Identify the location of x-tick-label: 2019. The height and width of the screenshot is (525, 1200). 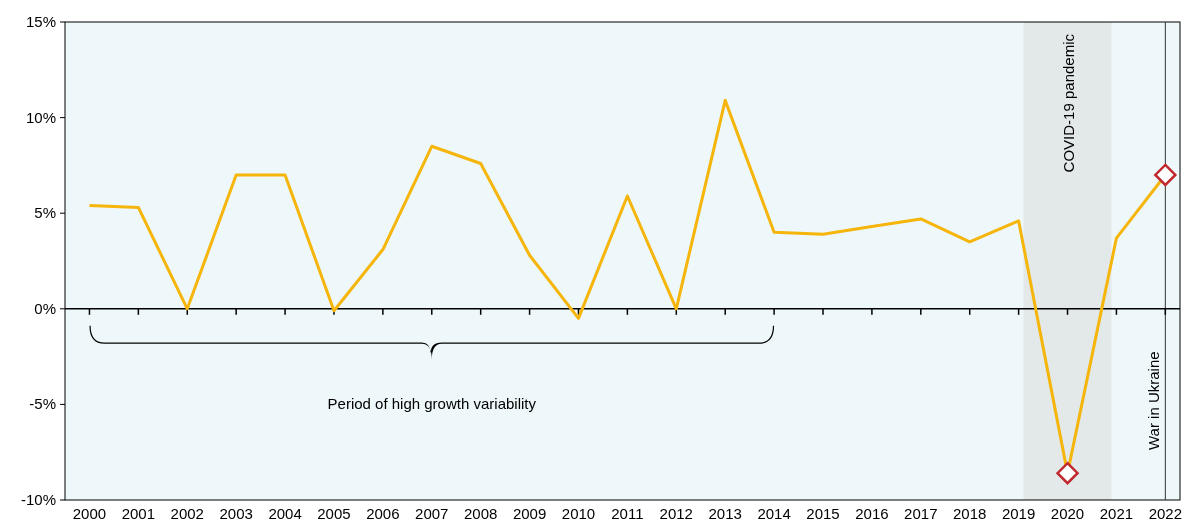
(1018, 513).